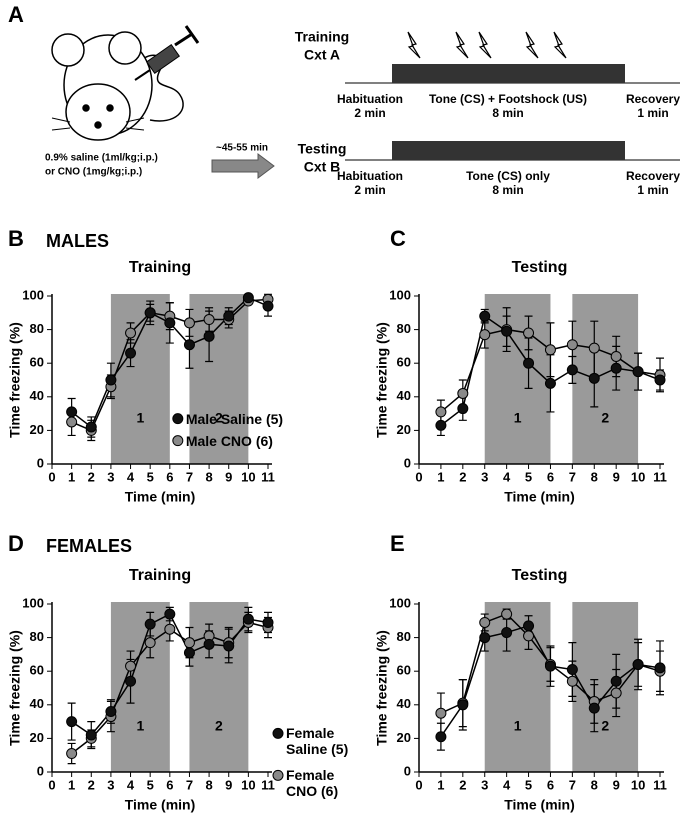 The height and width of the screenshot is (815, 682). What do you see at coordinates (37, 670) in the screenshot?
I see `y-tick-label: 60` at bounding box center [37, 670].